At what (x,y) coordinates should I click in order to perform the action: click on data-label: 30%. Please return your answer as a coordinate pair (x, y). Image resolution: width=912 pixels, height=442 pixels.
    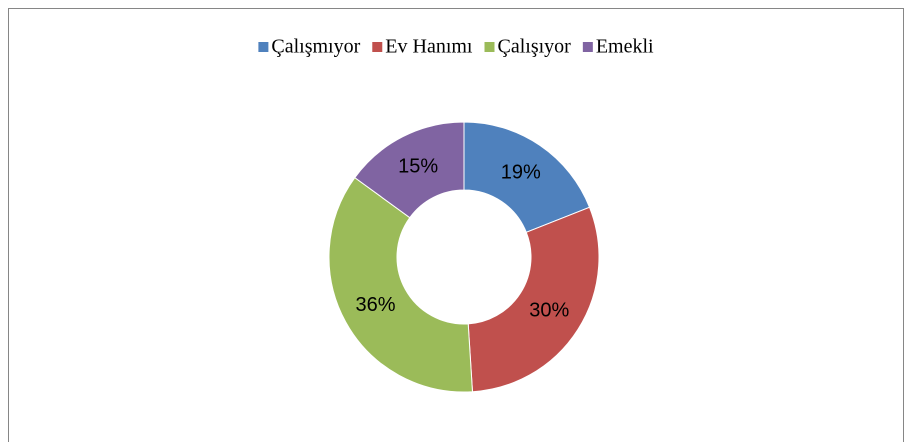
    Looking at the image, I should click on (549, 310).